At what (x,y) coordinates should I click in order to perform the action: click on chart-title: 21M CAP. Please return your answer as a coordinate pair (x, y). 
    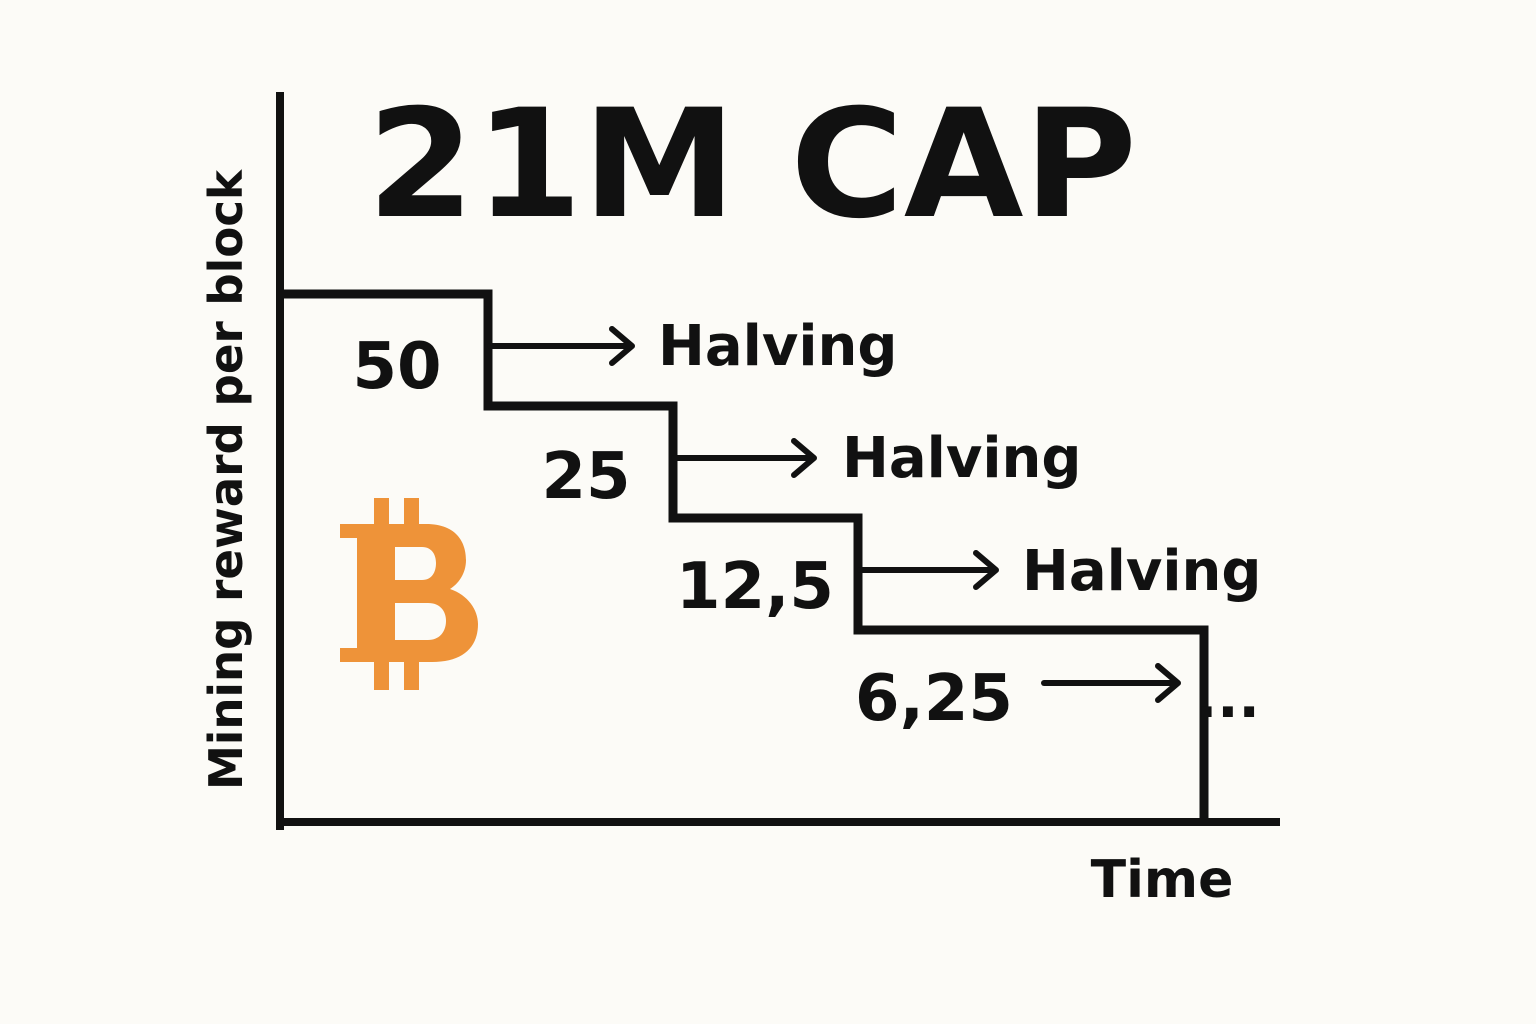
    Looking at the image, I should click on (752, 165).